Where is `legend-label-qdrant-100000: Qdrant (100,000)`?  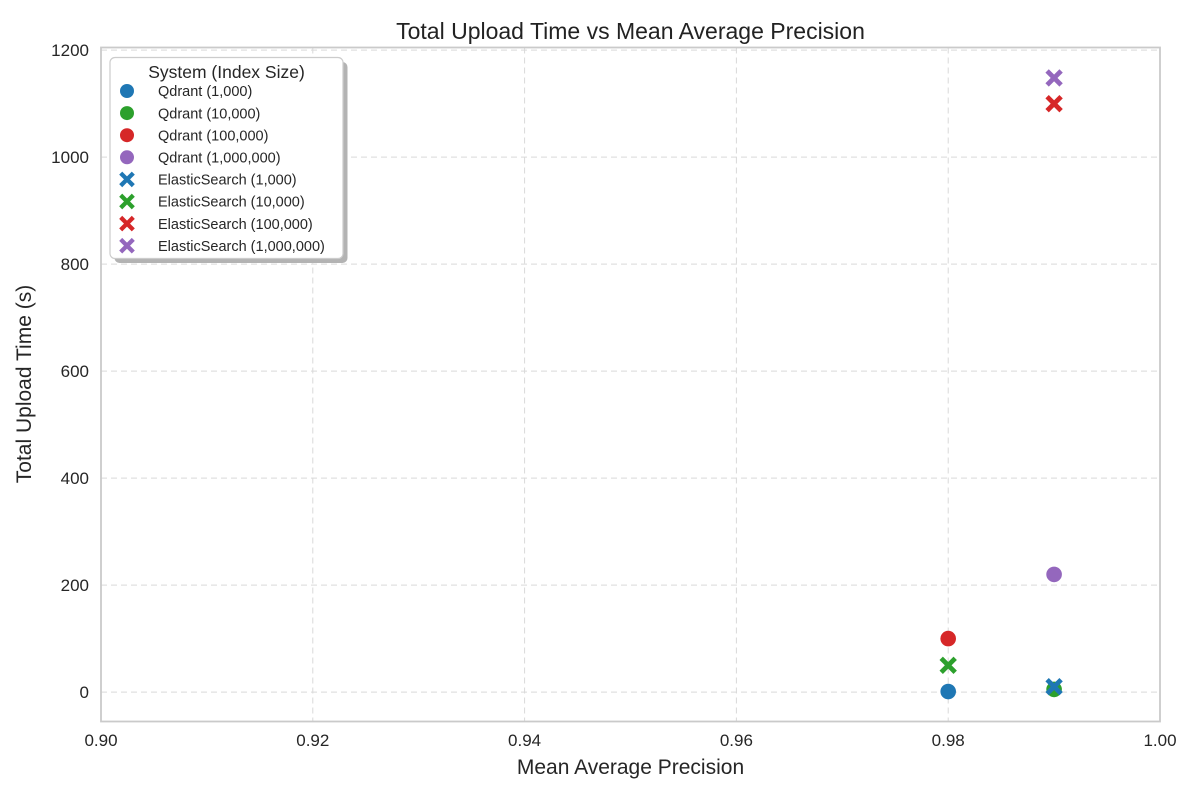 legend-label-qdrant-100000: Qdrant (100,000) is located at coordinates (213, 136).